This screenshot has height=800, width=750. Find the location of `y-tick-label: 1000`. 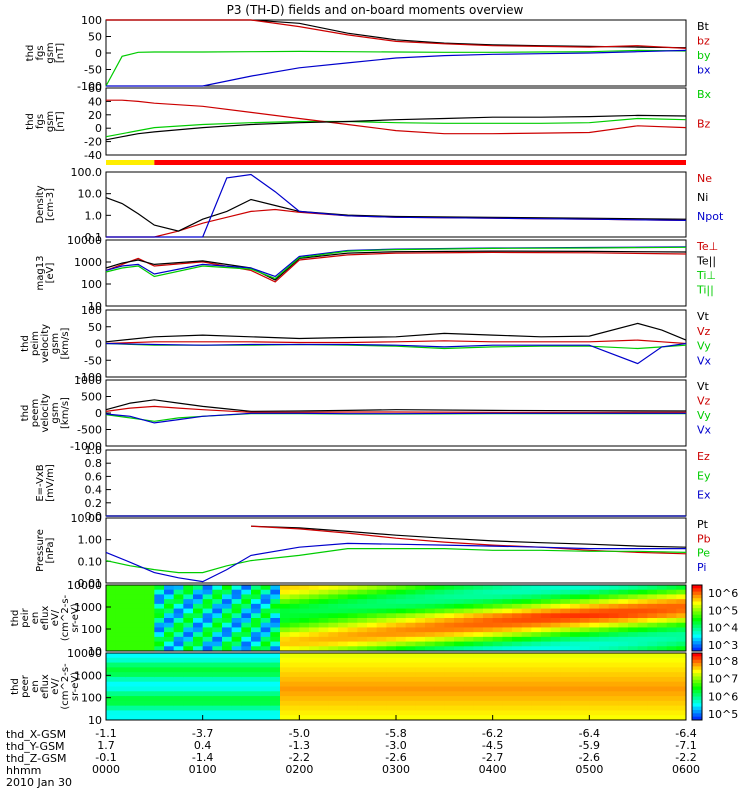

y-tick-label: 1000 is located at coordinates (88, 675).